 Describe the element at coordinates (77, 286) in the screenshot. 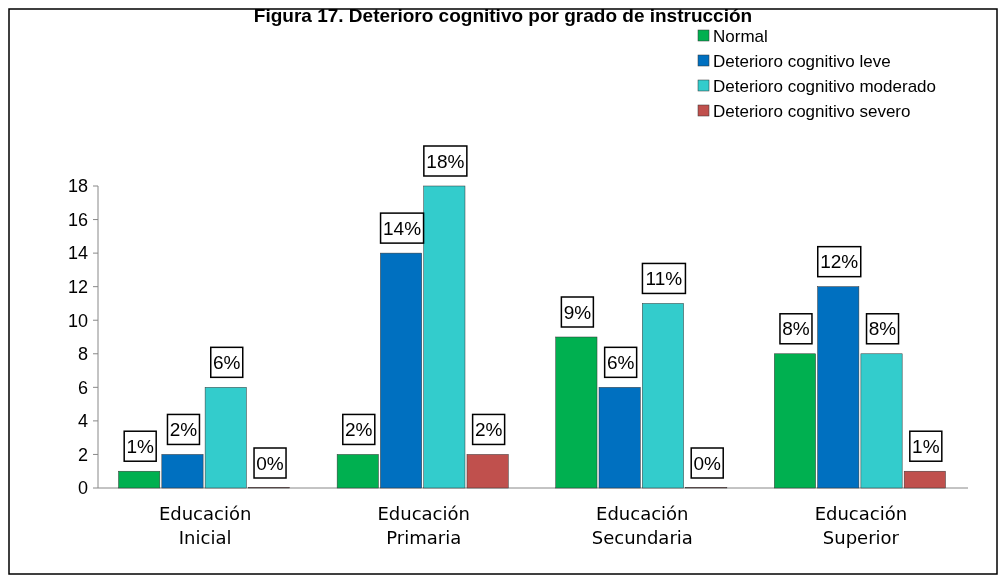

I see `y-tick-label: 12` at that location.